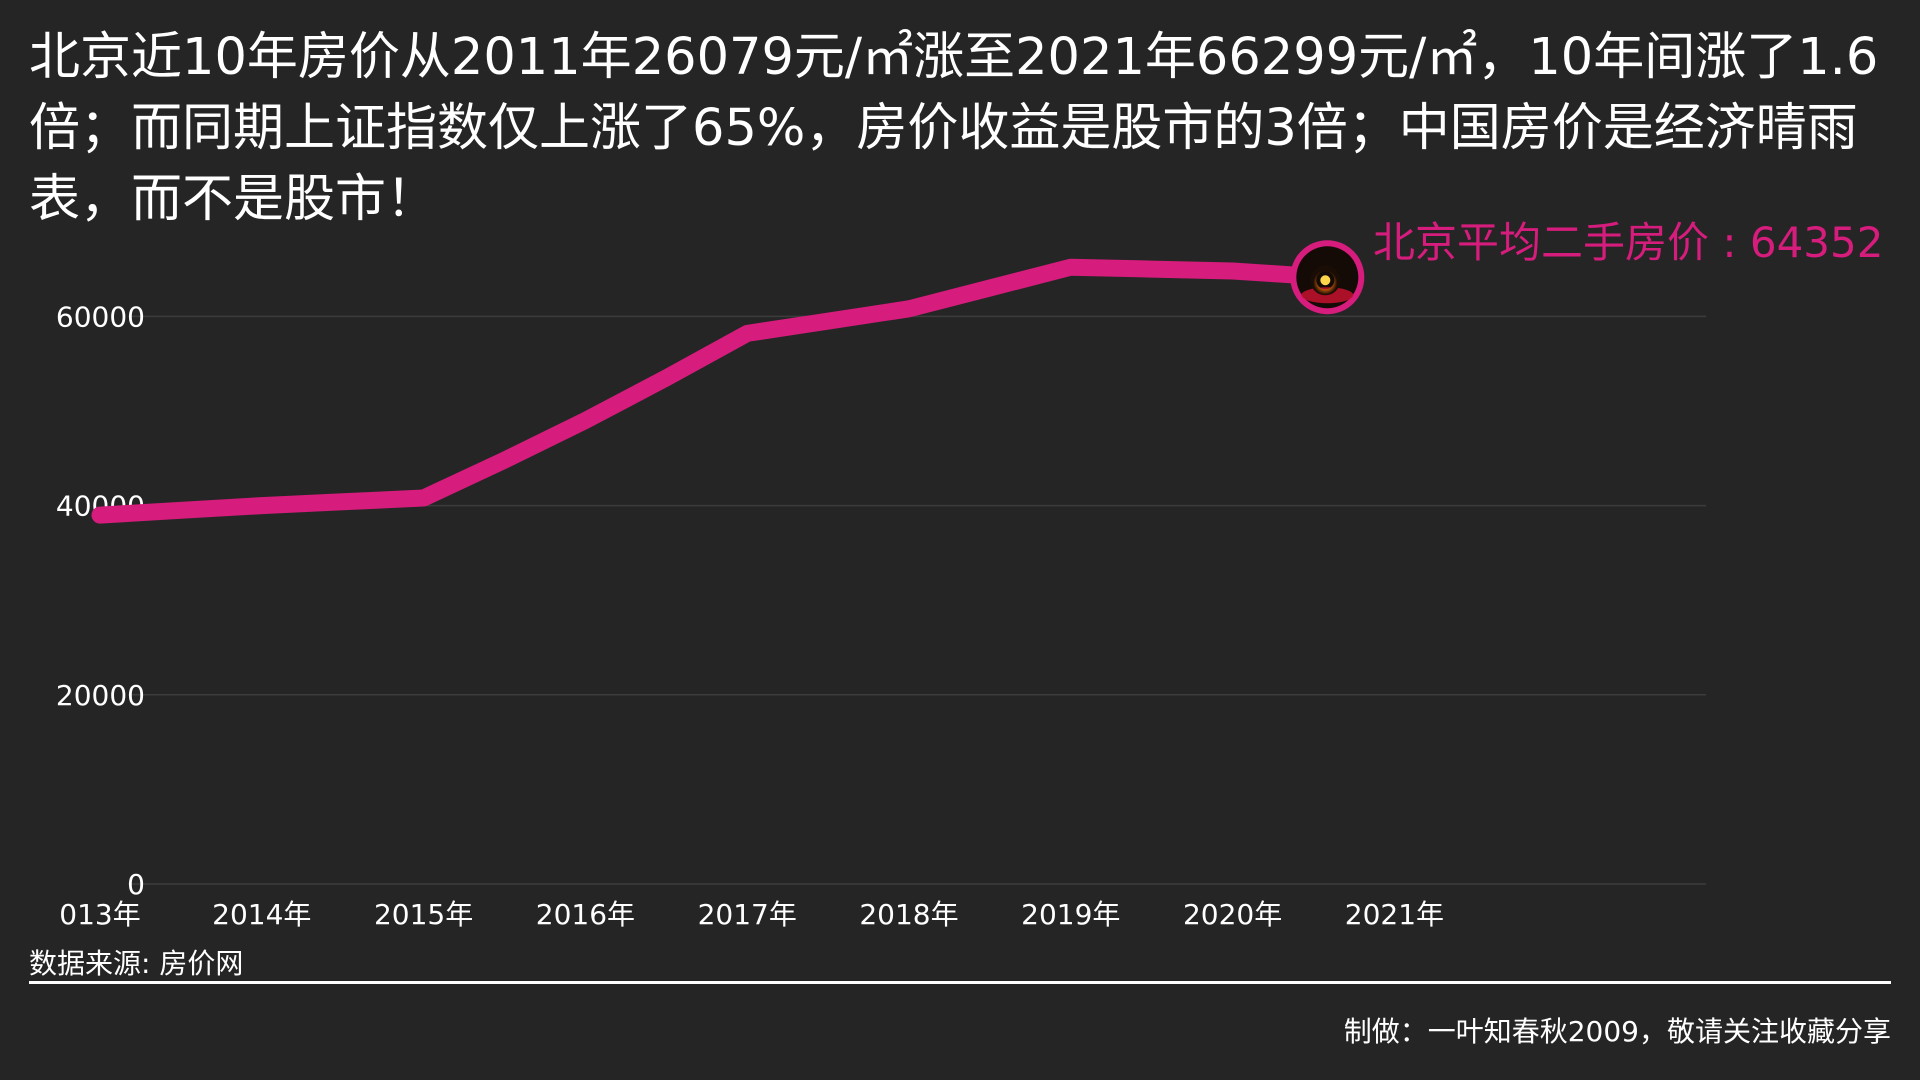  Describe the element at coordinates (1617, 1031) in the screenshot. I see `credit-label: 制做：一叶知春秋2009，敬请关注收藏分享` at that location.